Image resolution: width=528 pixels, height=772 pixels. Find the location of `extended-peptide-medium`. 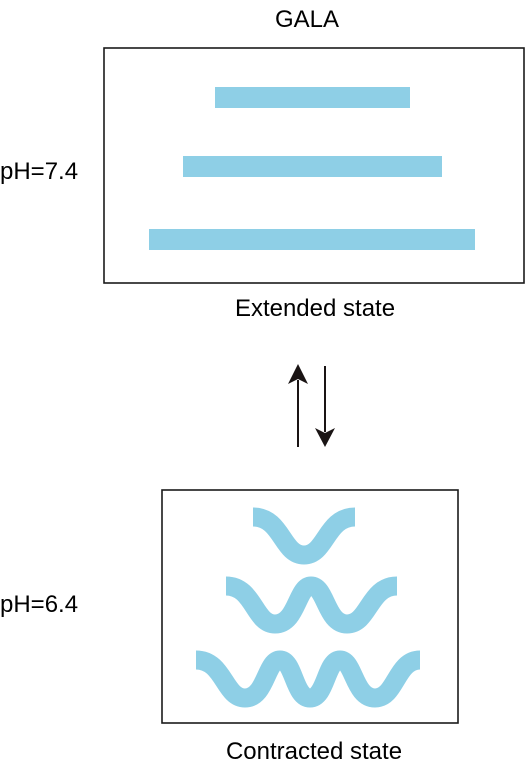

extended-peptide-medium is located at coordinates (312, 166).